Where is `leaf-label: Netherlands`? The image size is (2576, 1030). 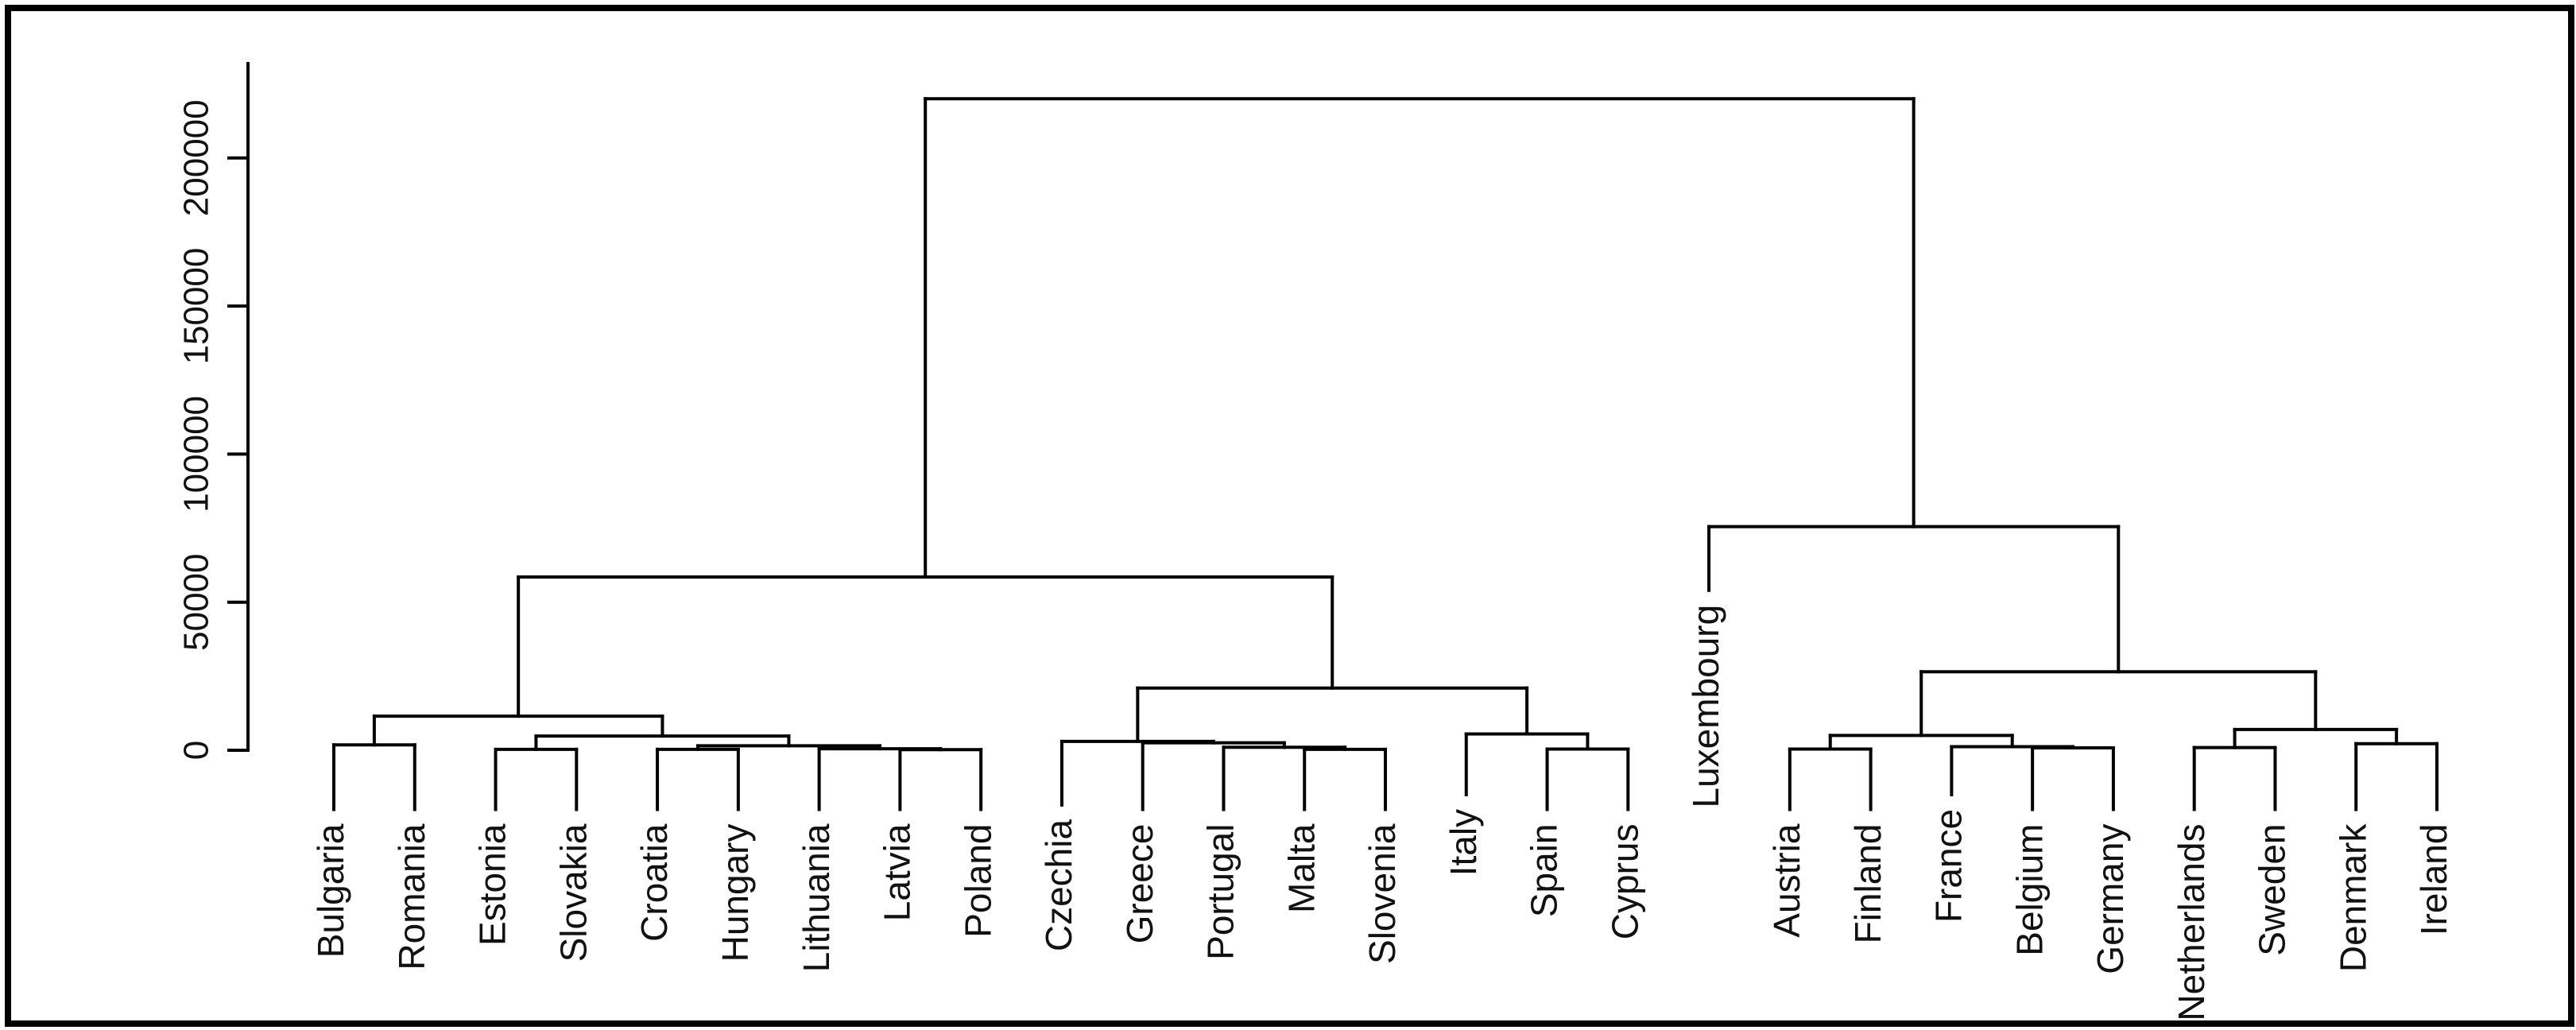
leaf-label: Netherlands is located at coordinates (2191, 922).